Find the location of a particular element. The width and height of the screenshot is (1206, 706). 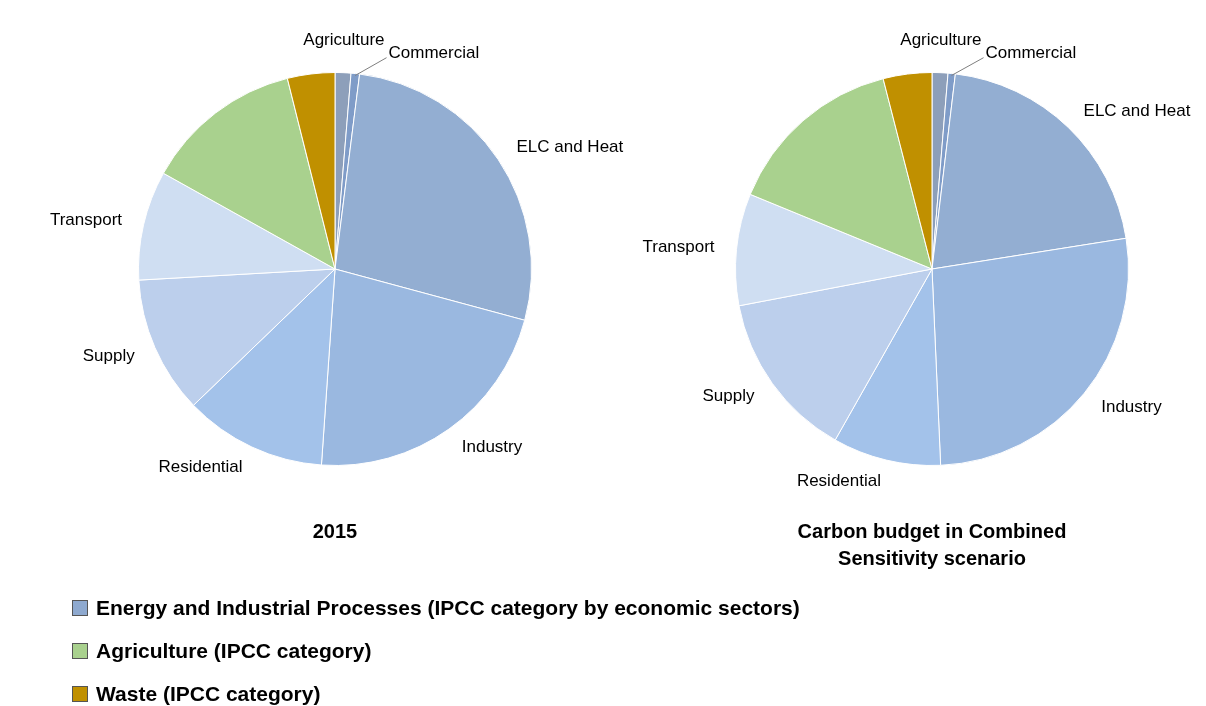

text: 2015 is located at coordinates (335, 531).